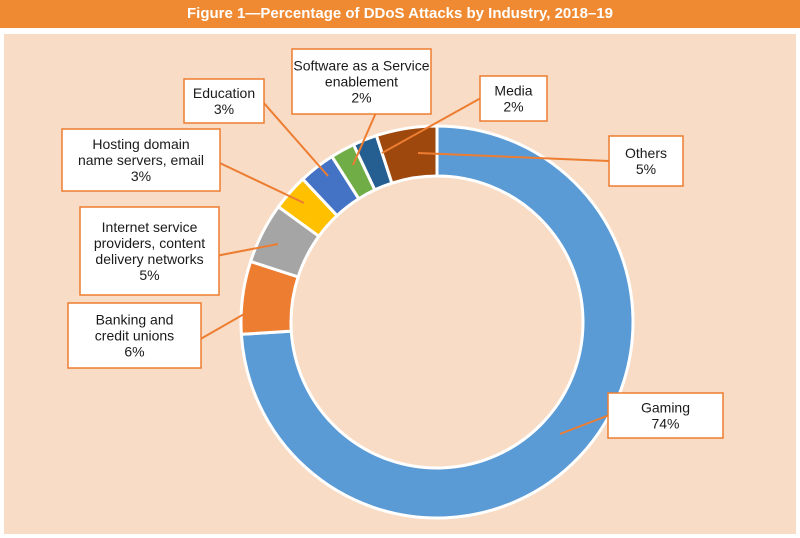 This screenshot has width=800, height=538. Describe the element at coordinates (224, 109) in the screenshot. I see `data-label-education: 3%` at that location.